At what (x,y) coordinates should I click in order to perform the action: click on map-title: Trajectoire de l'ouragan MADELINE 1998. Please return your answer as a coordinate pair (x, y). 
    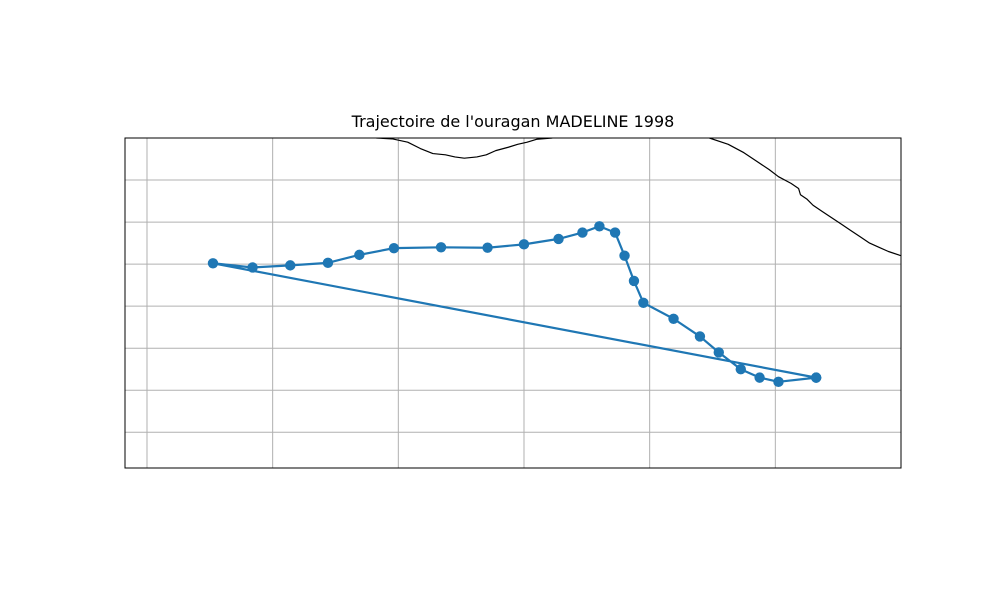
    Looking at the image, I should click on (513, 121).